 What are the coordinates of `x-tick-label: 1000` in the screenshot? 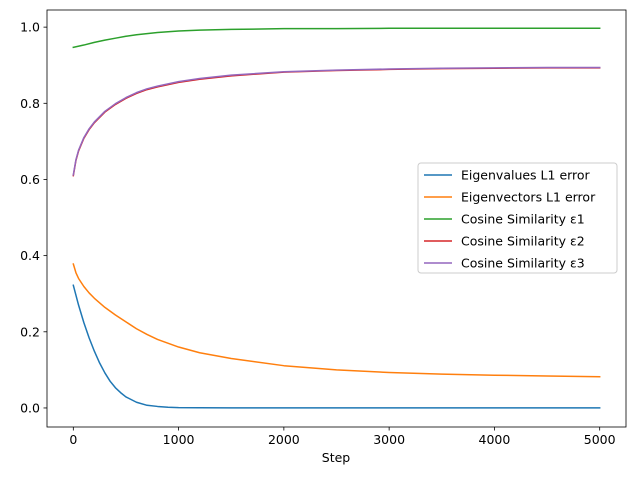 It's located at (179, 439).